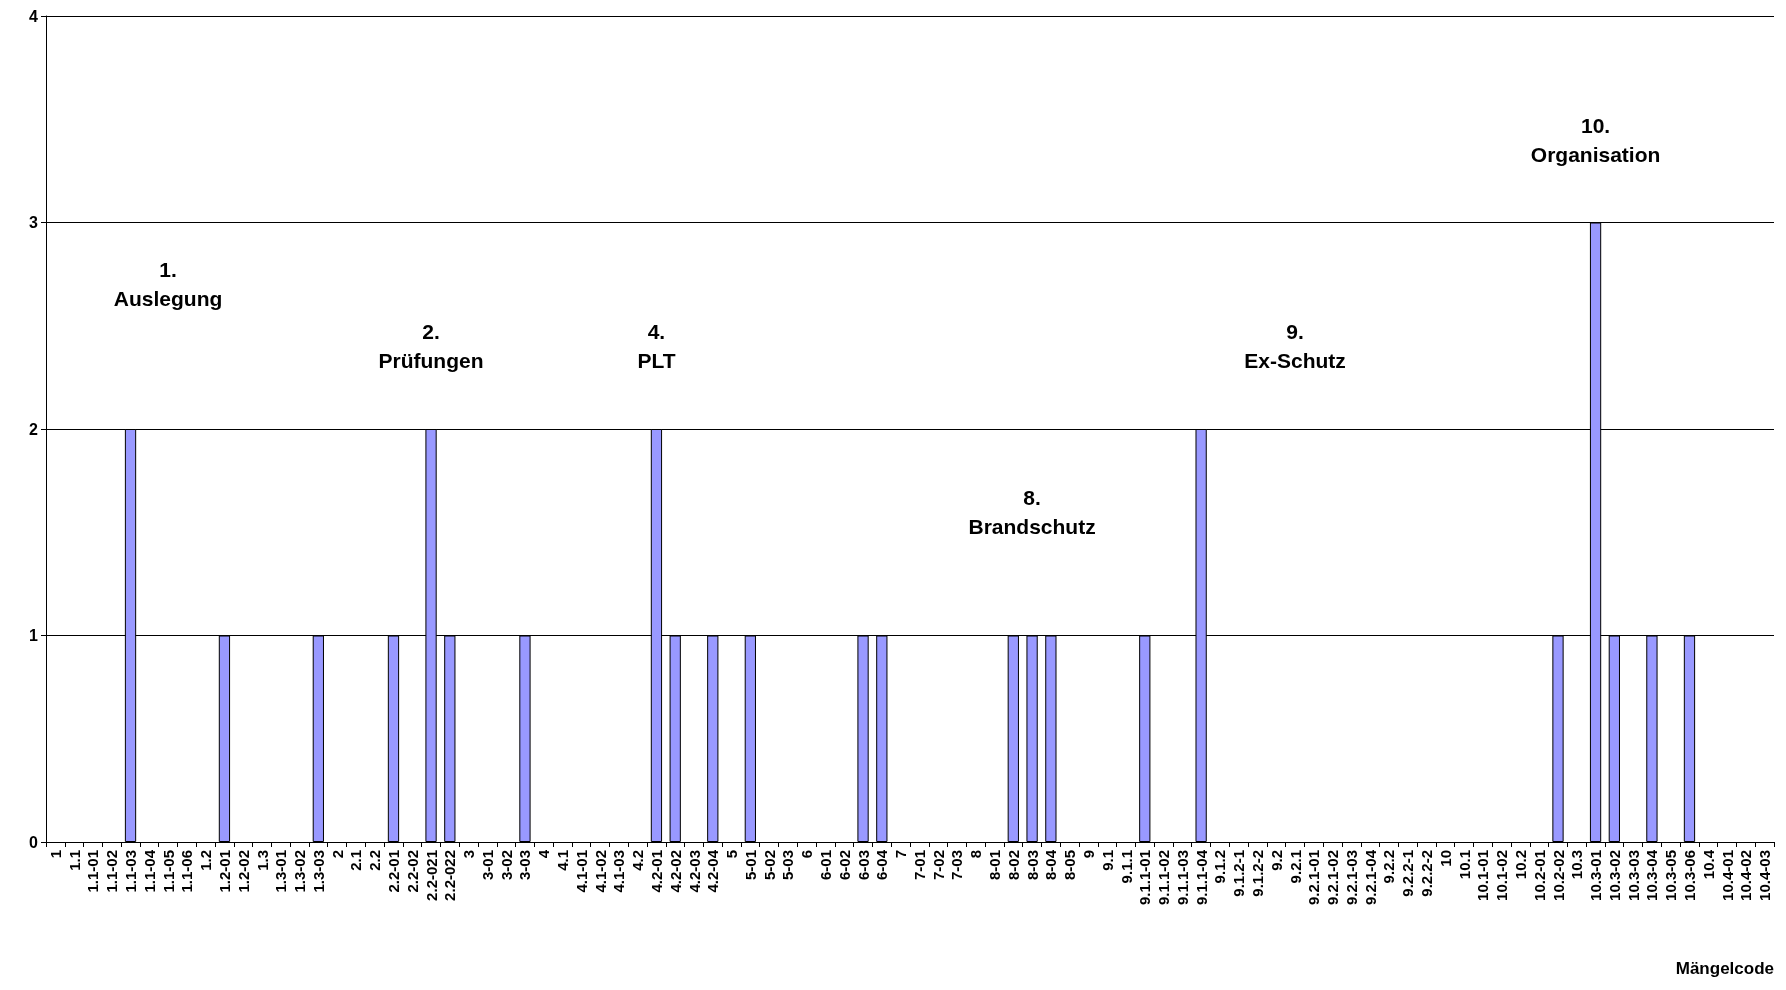 The width and height of the screenshot is (1786, 990). I want to click on x-tick-label: 1, so click(55, 854).